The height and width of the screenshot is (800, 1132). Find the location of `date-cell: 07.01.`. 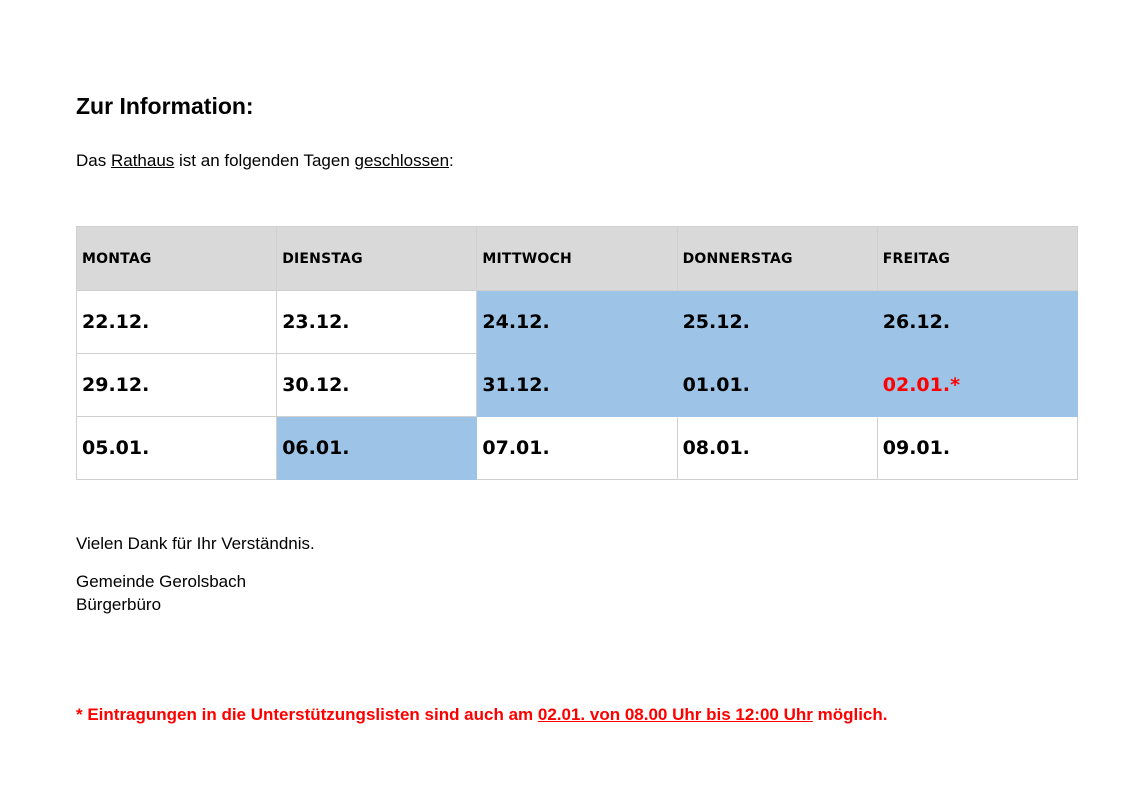

date-cell: 07.01. is located at coordinates (577, 448).